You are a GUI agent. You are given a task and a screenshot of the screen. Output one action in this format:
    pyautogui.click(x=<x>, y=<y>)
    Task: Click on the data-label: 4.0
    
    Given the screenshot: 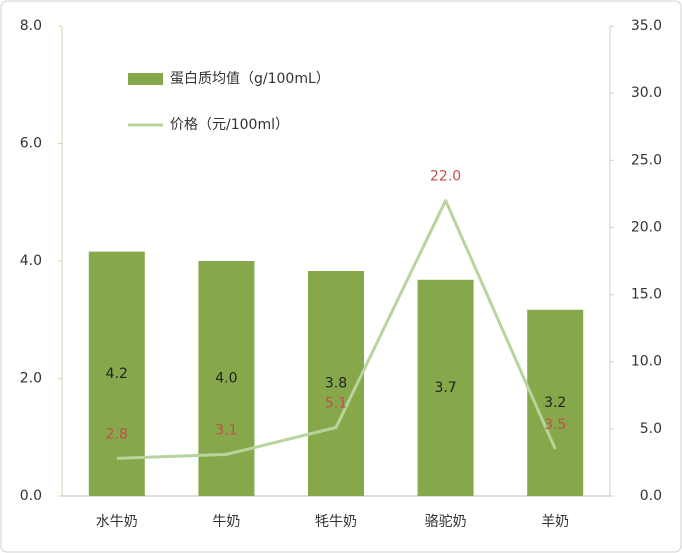 What is the action you would take?
    pyautogui.click(x=226, y=379)
    